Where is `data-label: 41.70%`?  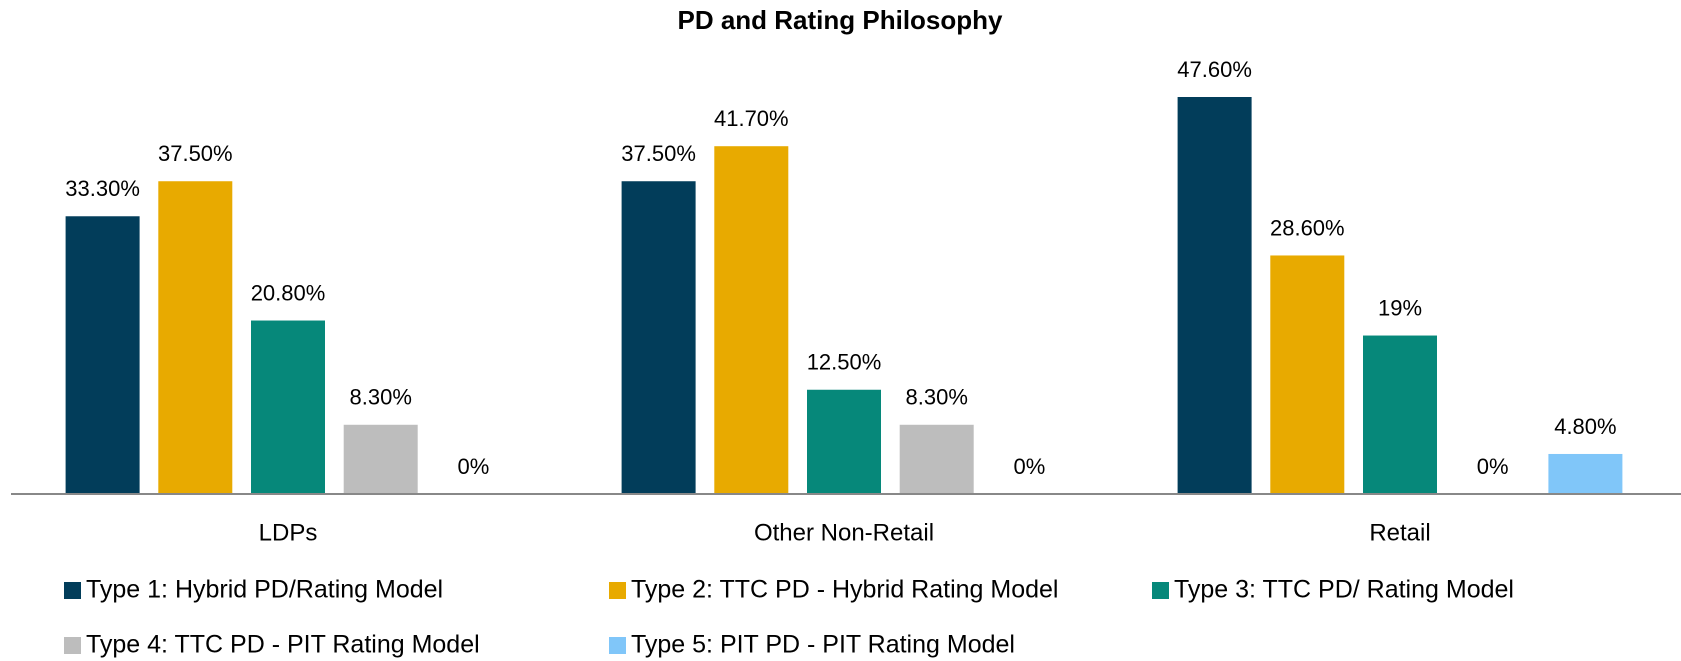
data-label: 41.70% is located at coordinates (751, 118).